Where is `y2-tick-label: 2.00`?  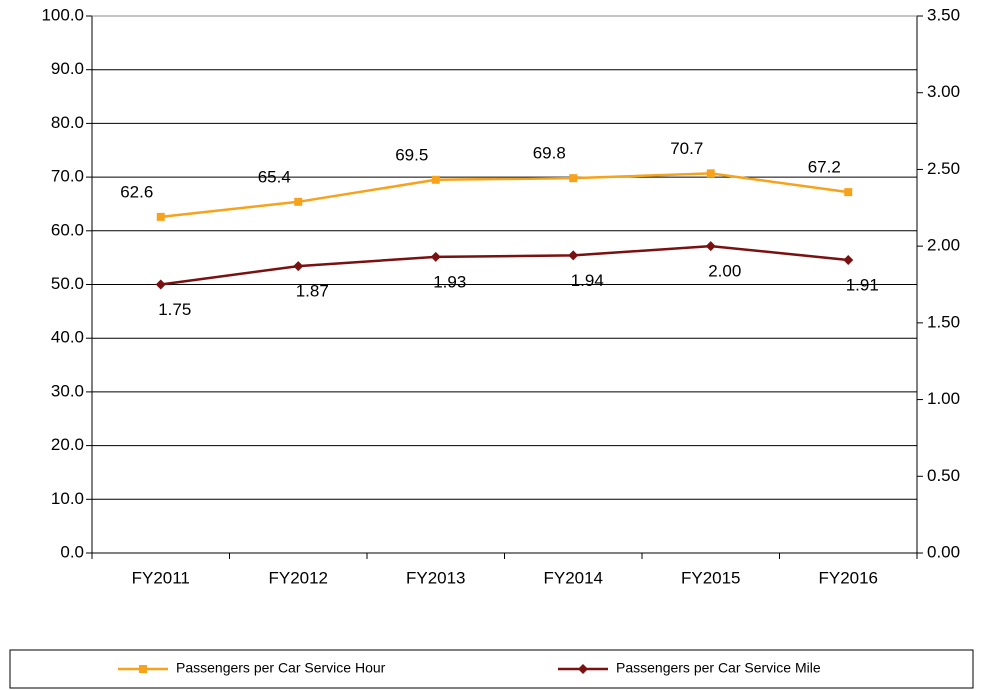 y2-tick-label: 2.00 is located at coordinates (943, 245).